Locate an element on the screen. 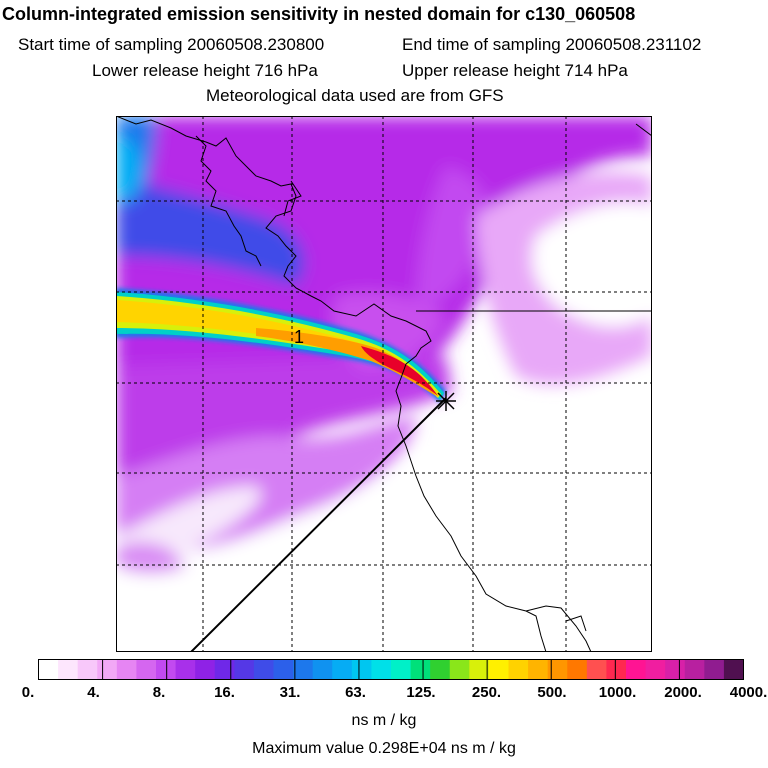  met-data-label: Meteorological data used are from GFS is located at coordinates (355, 95).